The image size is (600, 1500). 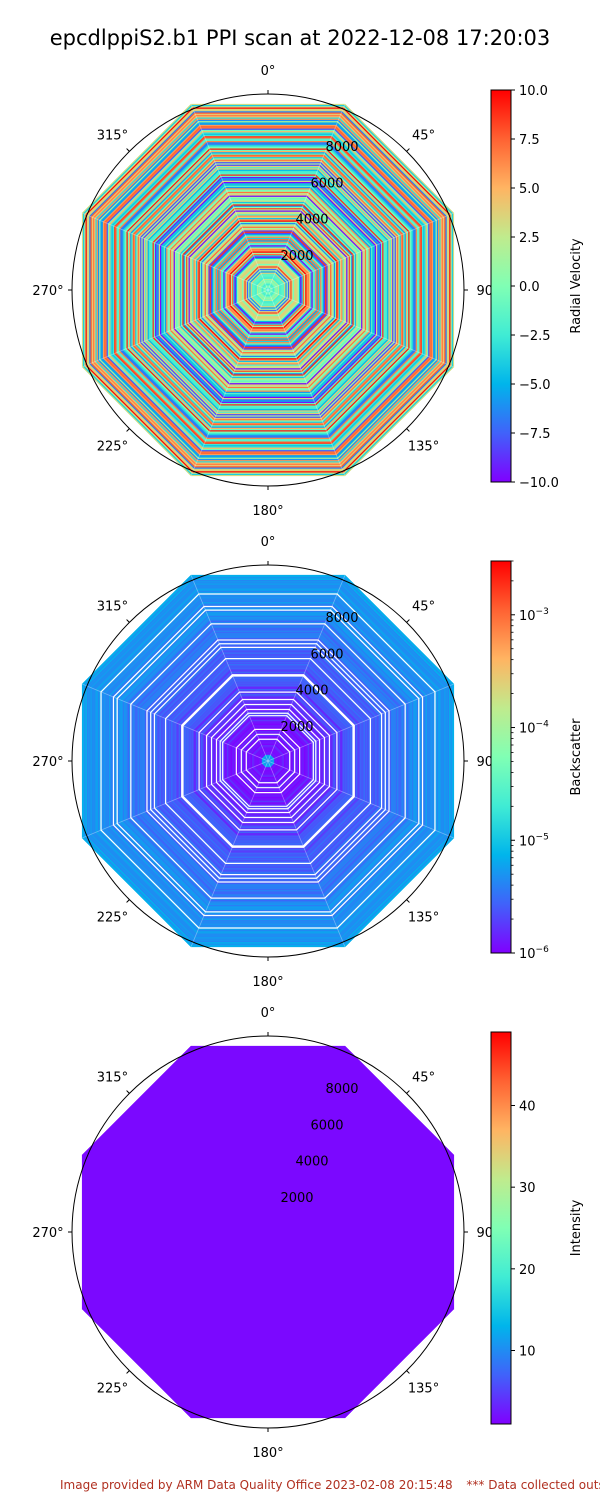 What do you see at coordinates (534, 840) in the screenshot?
I see `colorbar-tick-label: 10⁻⁵` at bounding box center [534, 840].